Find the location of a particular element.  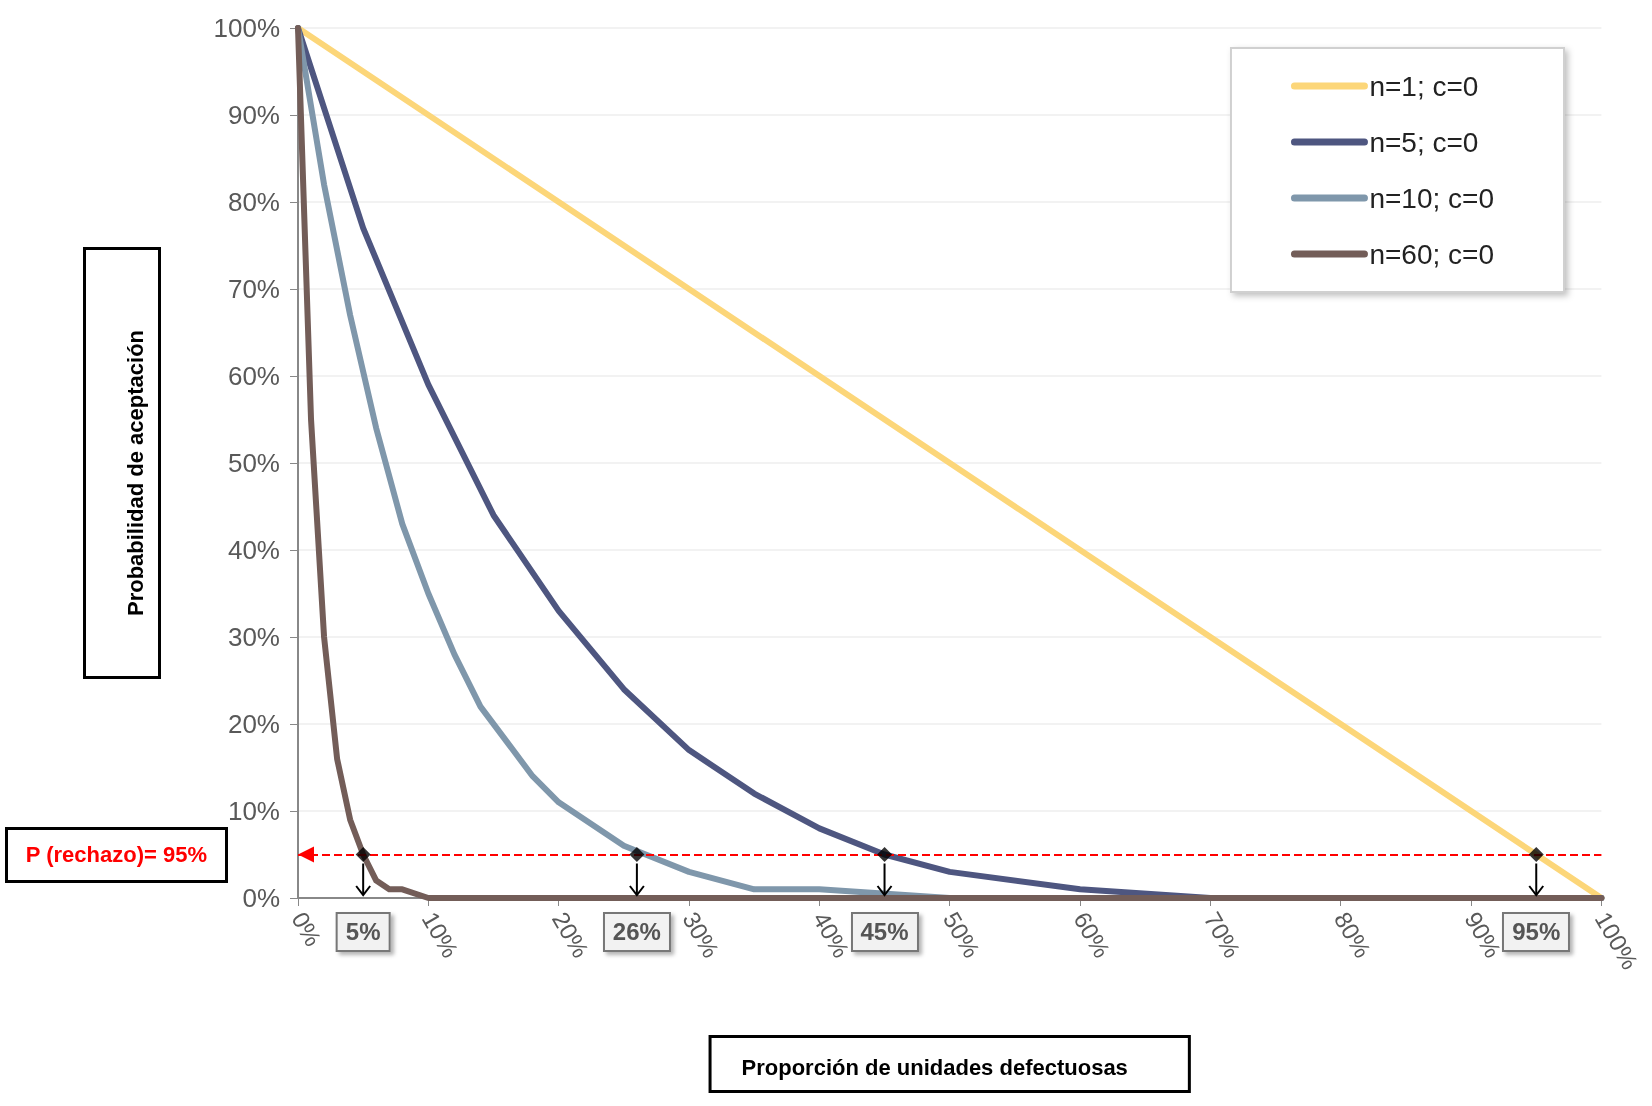

y-tick-label: 10% is located at coordinates (253, 811).